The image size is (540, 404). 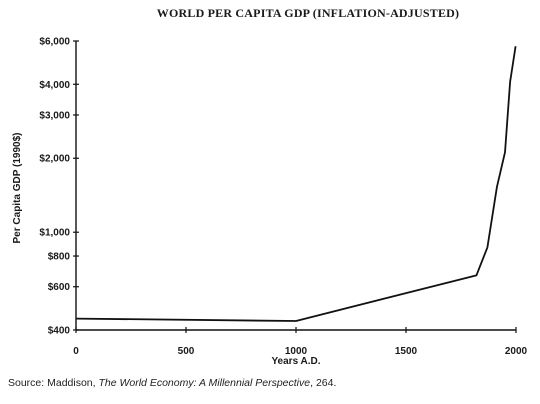 What do you see at coordinates (59, 257) in the screenshot?
I see `y-tick-label: $800` at bounding box center [59, 257].